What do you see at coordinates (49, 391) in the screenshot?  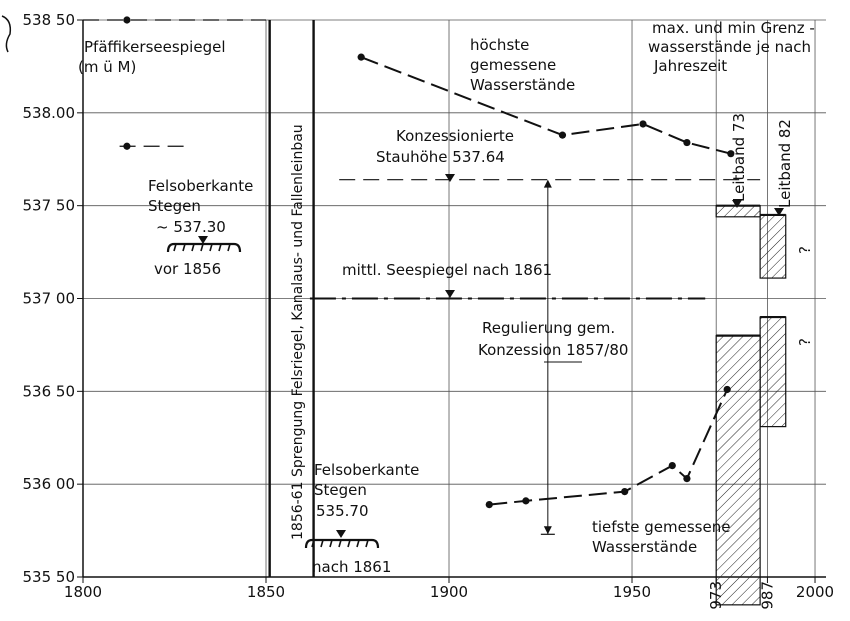 I see `y-tick-label-4: 536 50` at bounding box center [49, 391].